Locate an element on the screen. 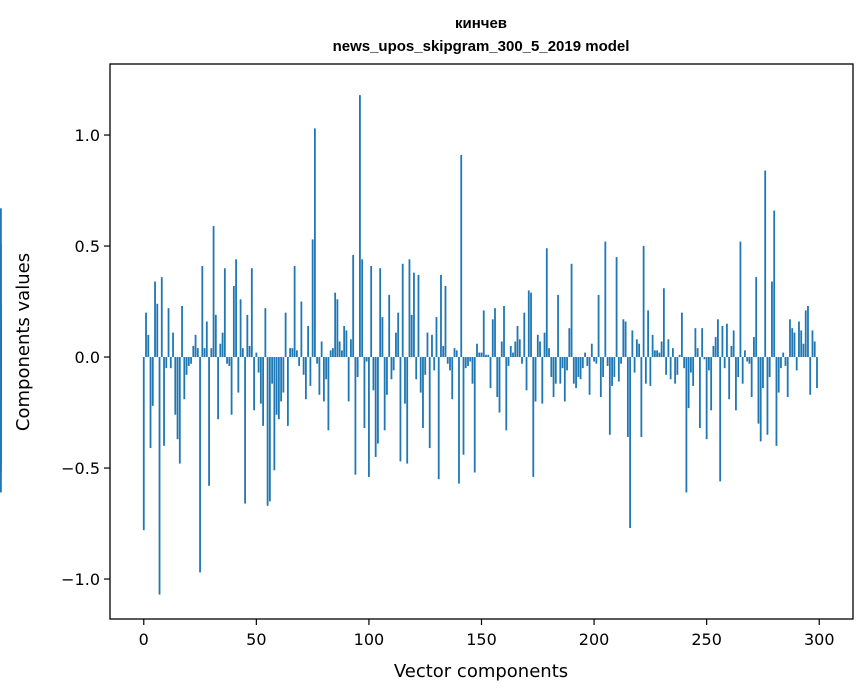  x-tick-label: 100 is located at coordinates (369, 639).